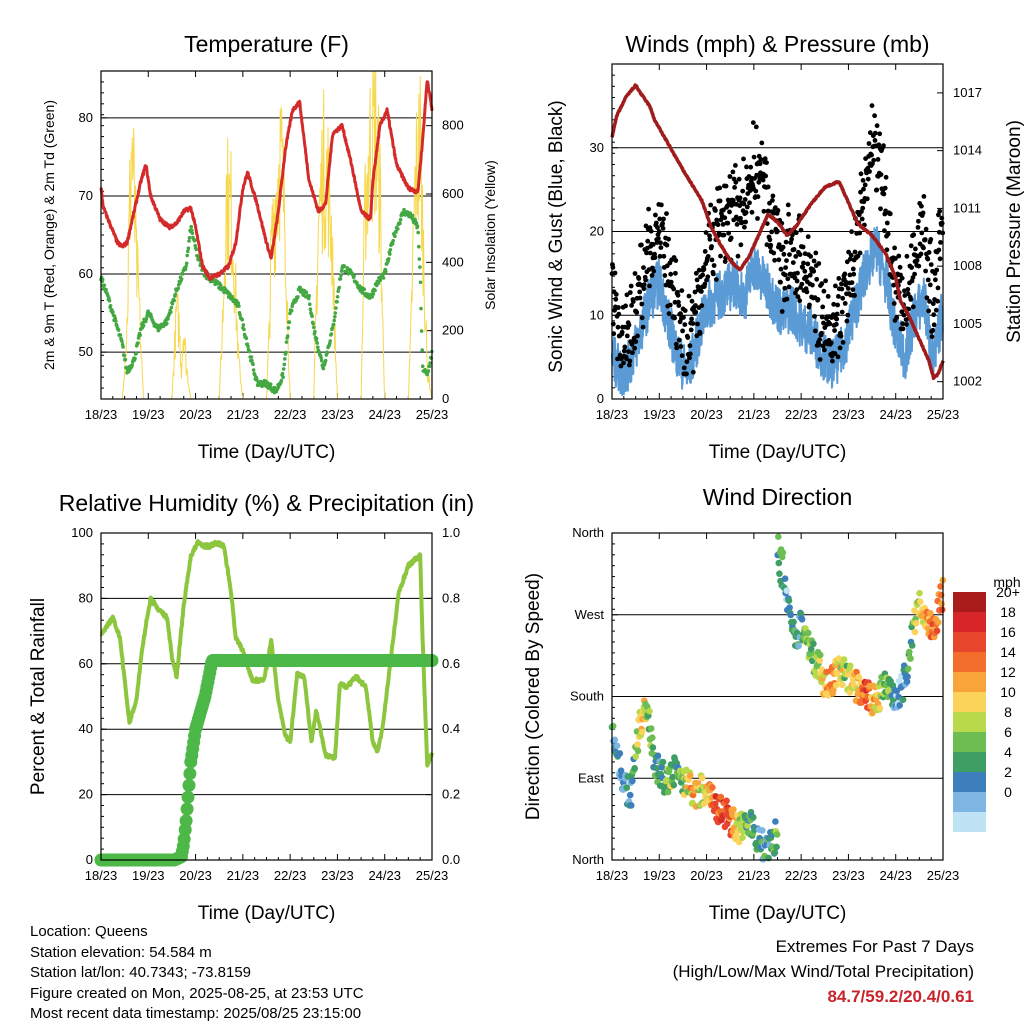 This screenshot has width=1024, height=1025. What do you see at coordinates (1008, 652) in the screenshot?
I see `colorbar-label: 14` at bounding box center [1008, 652].